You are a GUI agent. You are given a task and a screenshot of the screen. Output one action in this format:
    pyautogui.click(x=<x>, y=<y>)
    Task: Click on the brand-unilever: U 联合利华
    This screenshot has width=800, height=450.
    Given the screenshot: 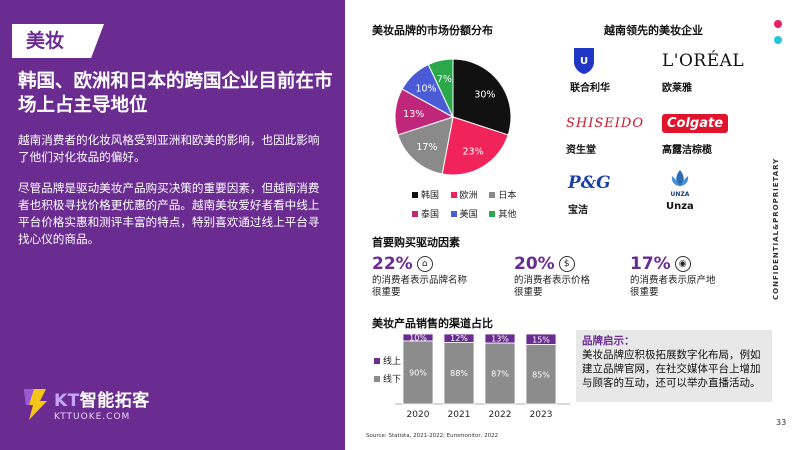 What is the action you would take?
    pyautogui.click(x=615, y=70)
    